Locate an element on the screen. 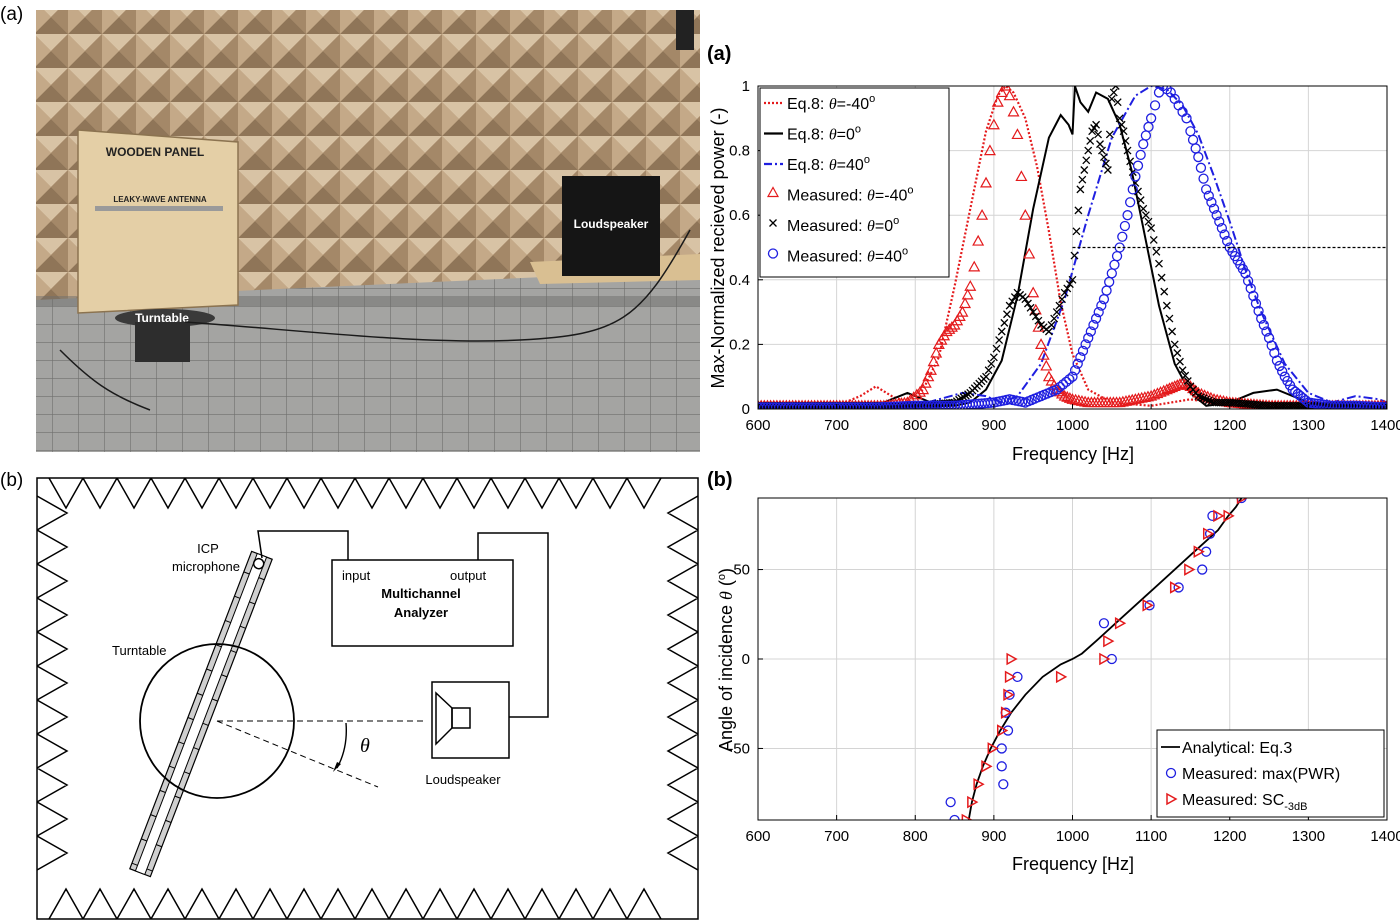 The height and width of the screenshot is (922, 1400). turntable-text: Turntable is located at coordinates (139, 650).